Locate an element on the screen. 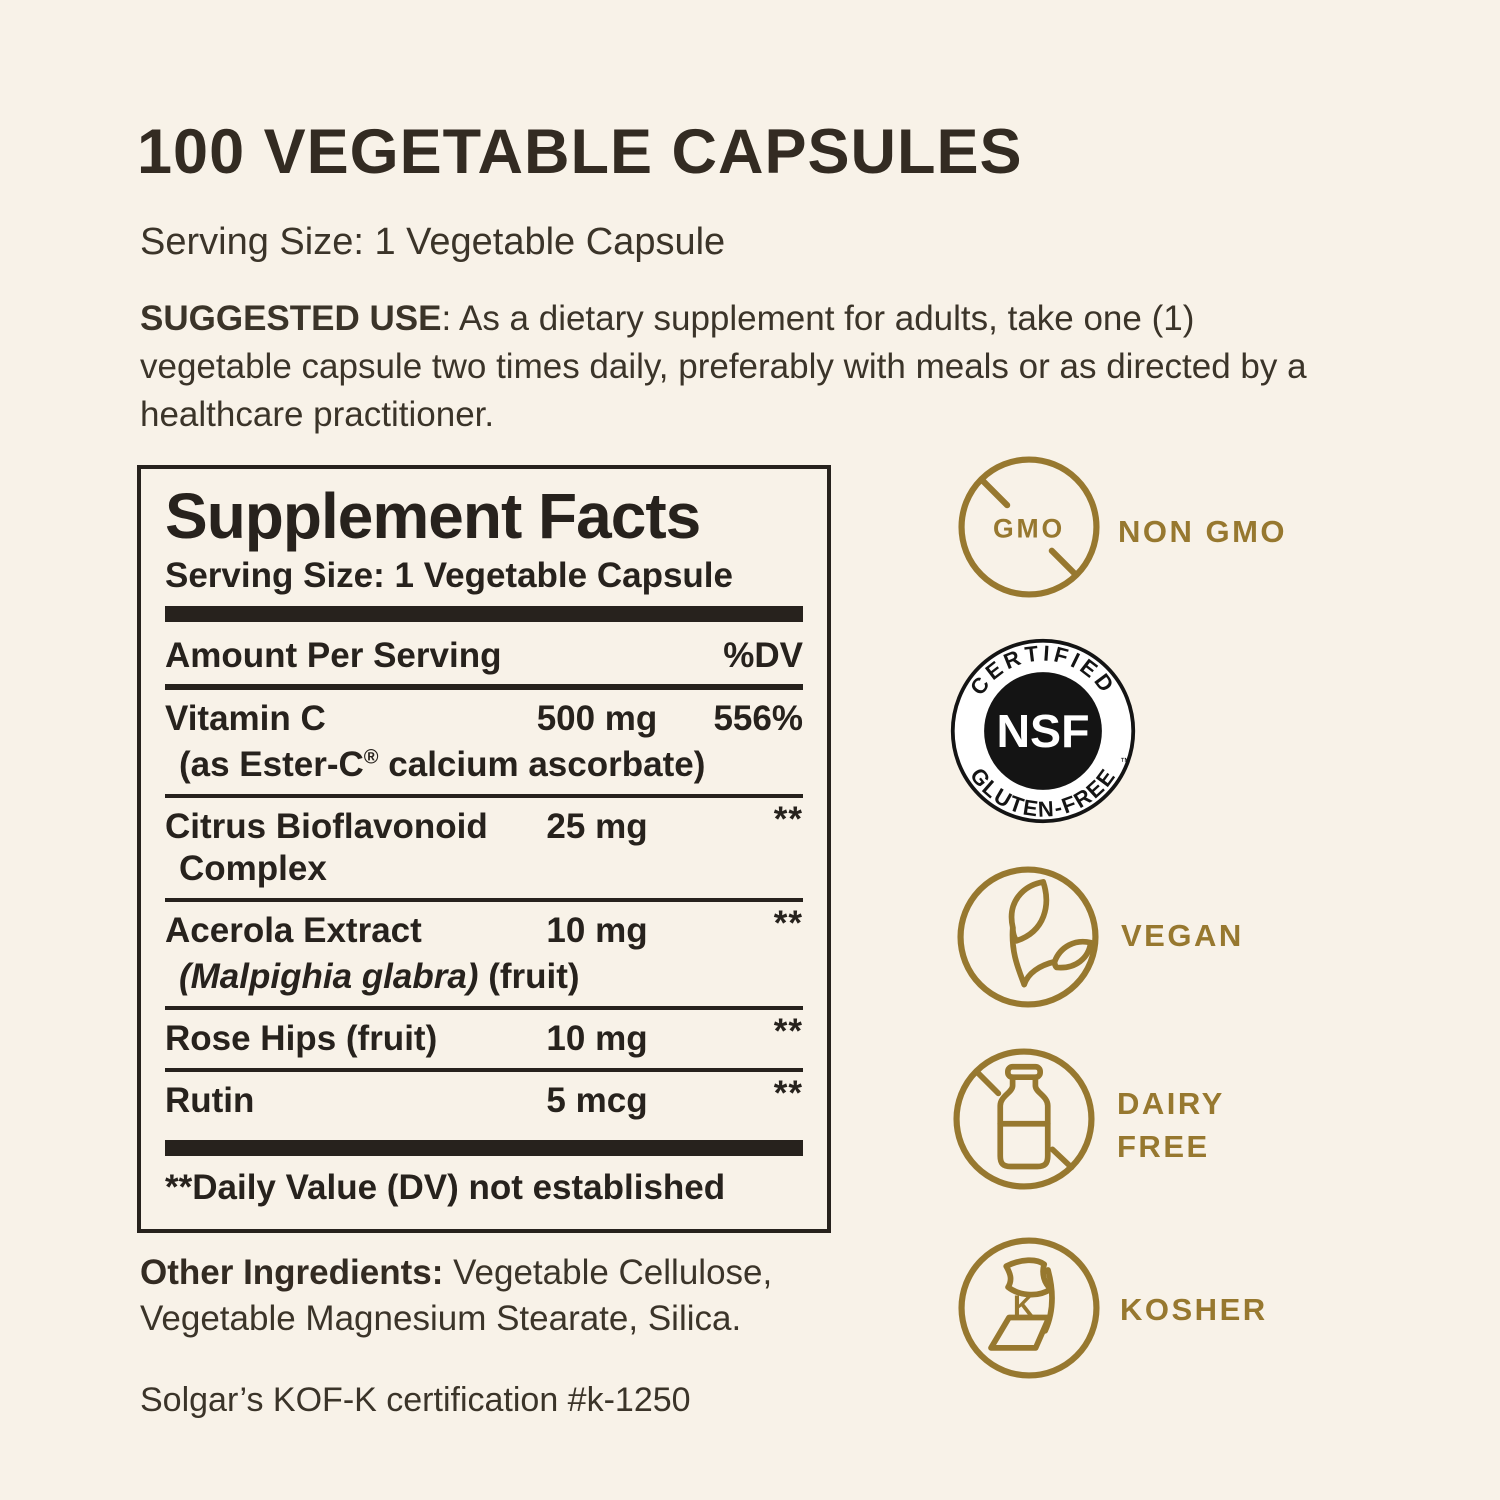  kosher-kofk-icon: K is located at coordinates (1029, 1308).